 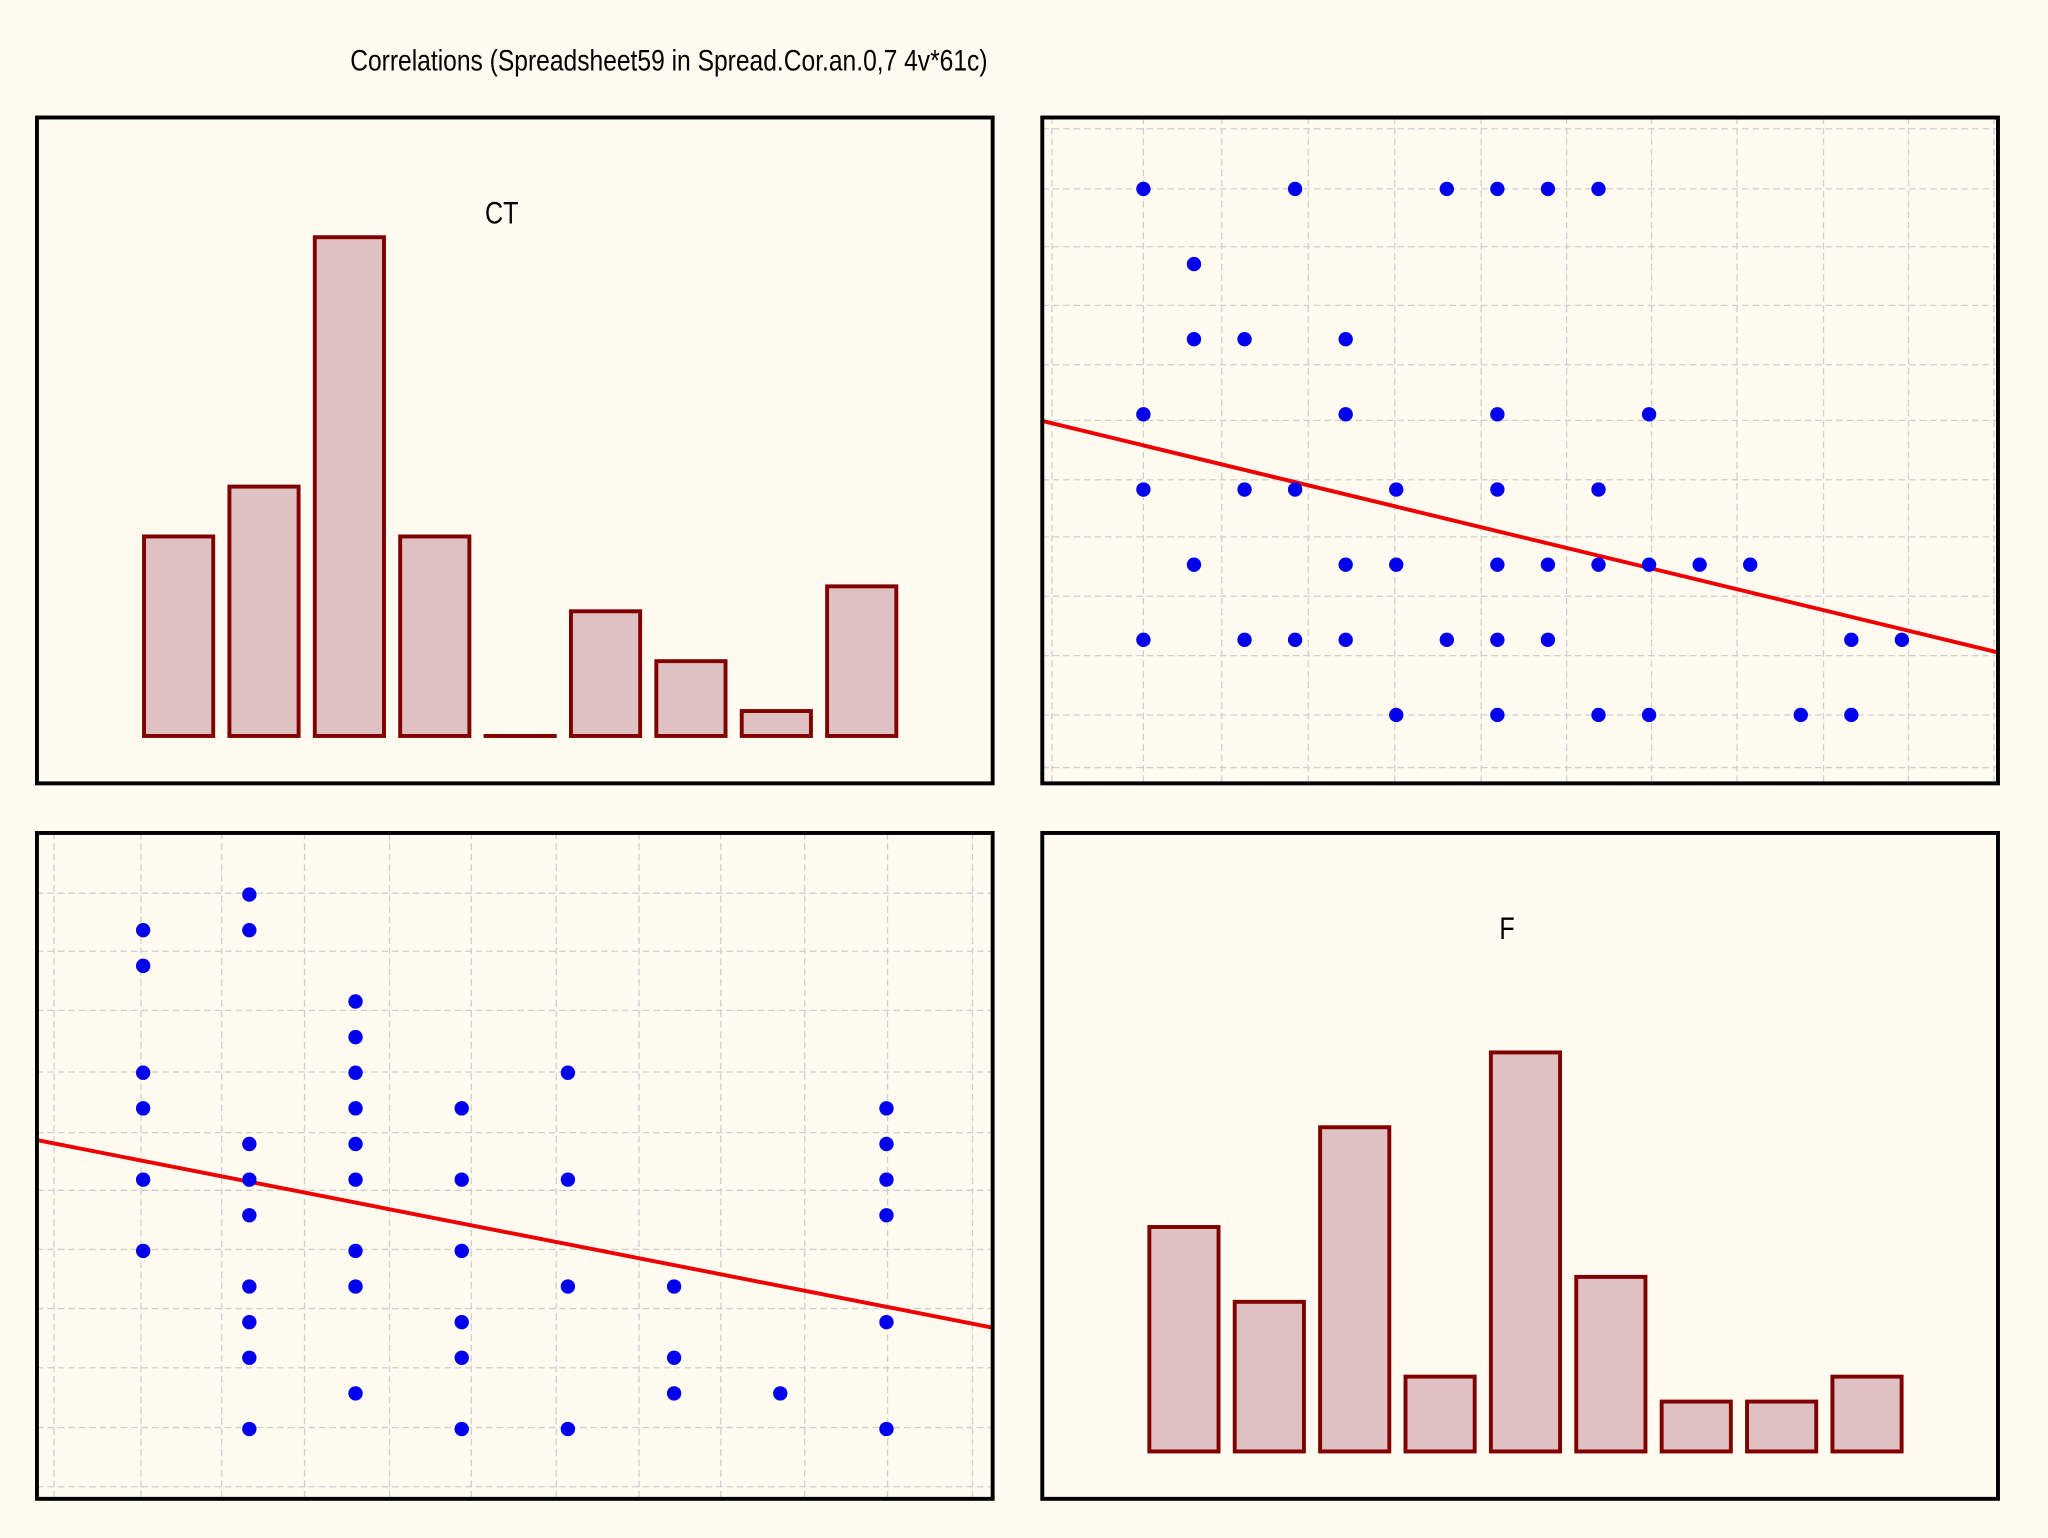 What do you see at coordinates (501, 213) in the screenshot?
I see `panel-title: CT` at bounding box center [501, 213].